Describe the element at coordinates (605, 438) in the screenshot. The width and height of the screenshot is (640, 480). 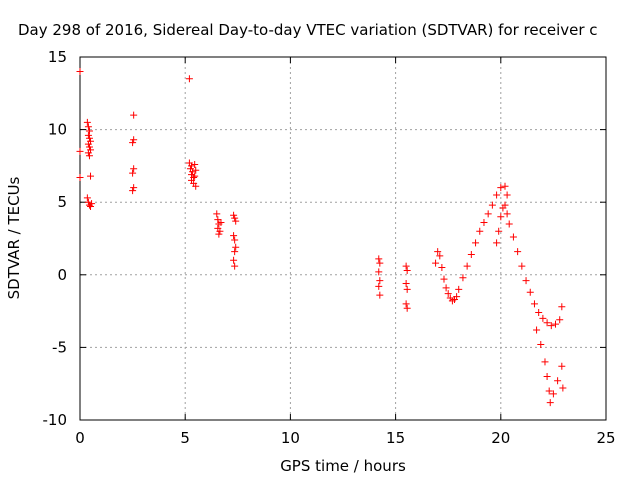
I see `x-tick-label: 25` at that location.